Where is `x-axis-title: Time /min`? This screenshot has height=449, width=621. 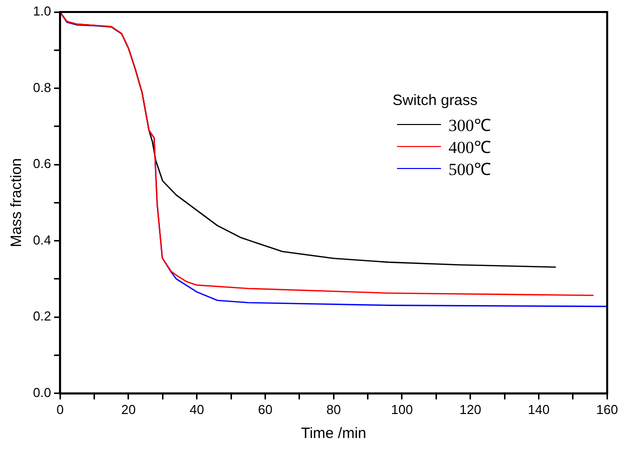
x-axis-title: Time /min is located at coordinates (333, 433).